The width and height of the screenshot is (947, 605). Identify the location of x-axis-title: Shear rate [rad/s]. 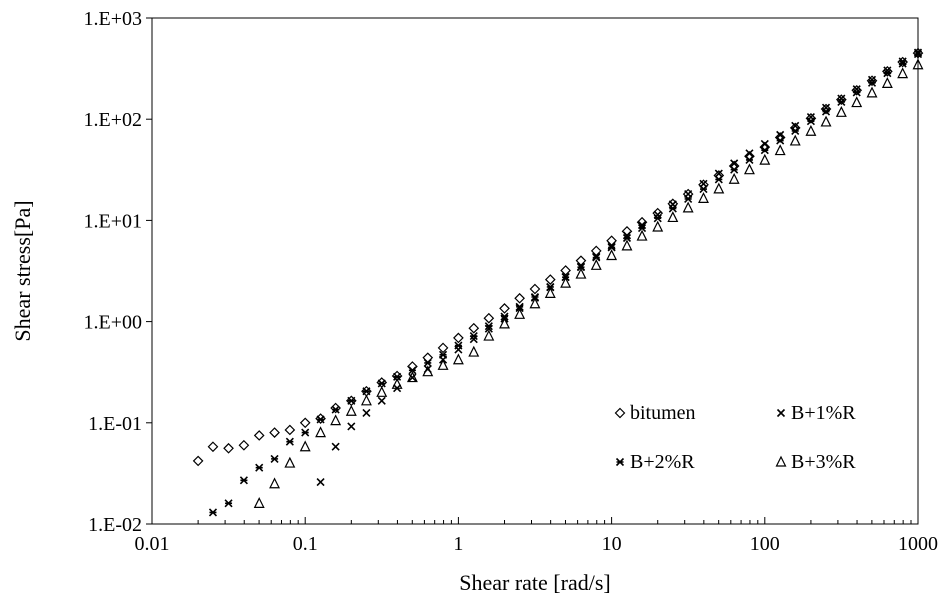
(534, 582).